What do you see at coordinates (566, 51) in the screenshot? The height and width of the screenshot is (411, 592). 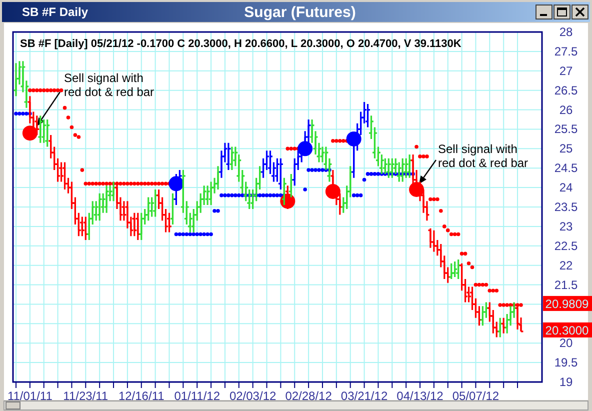 I see `y-tick-label: 27.5` at bounding box center [566, 51].